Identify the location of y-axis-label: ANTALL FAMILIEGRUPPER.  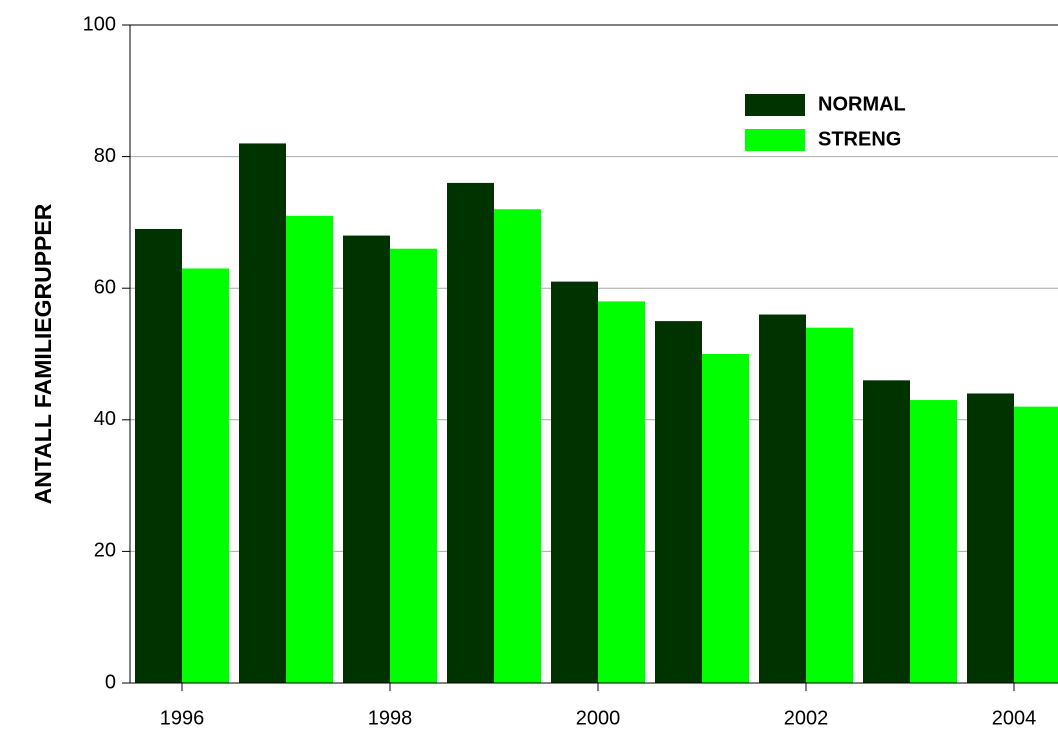
(43, 353).